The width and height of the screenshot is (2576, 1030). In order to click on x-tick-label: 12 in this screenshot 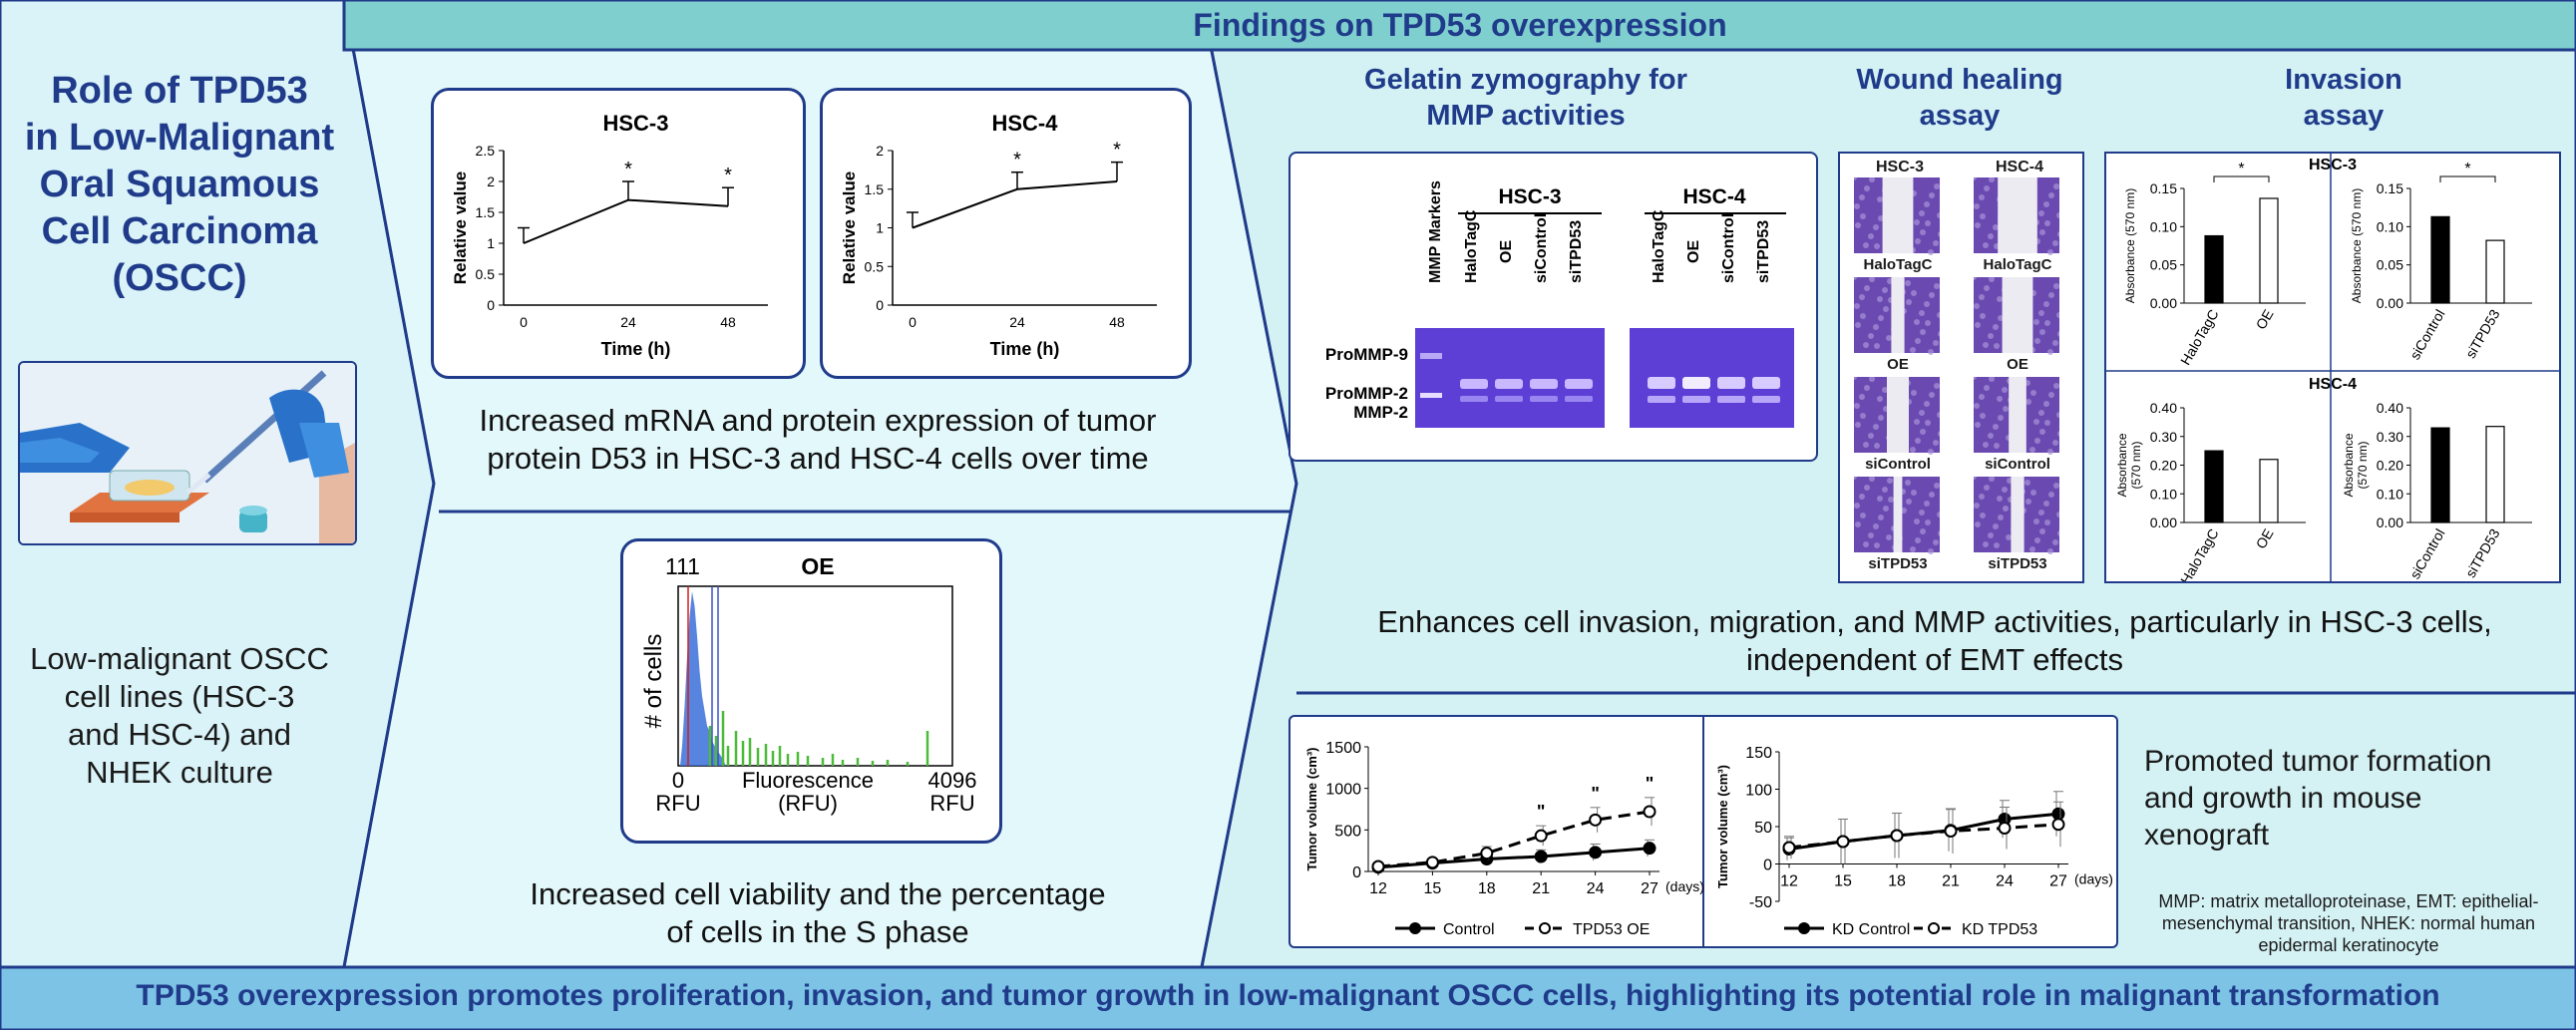, I will do `click(1789, 881)`.